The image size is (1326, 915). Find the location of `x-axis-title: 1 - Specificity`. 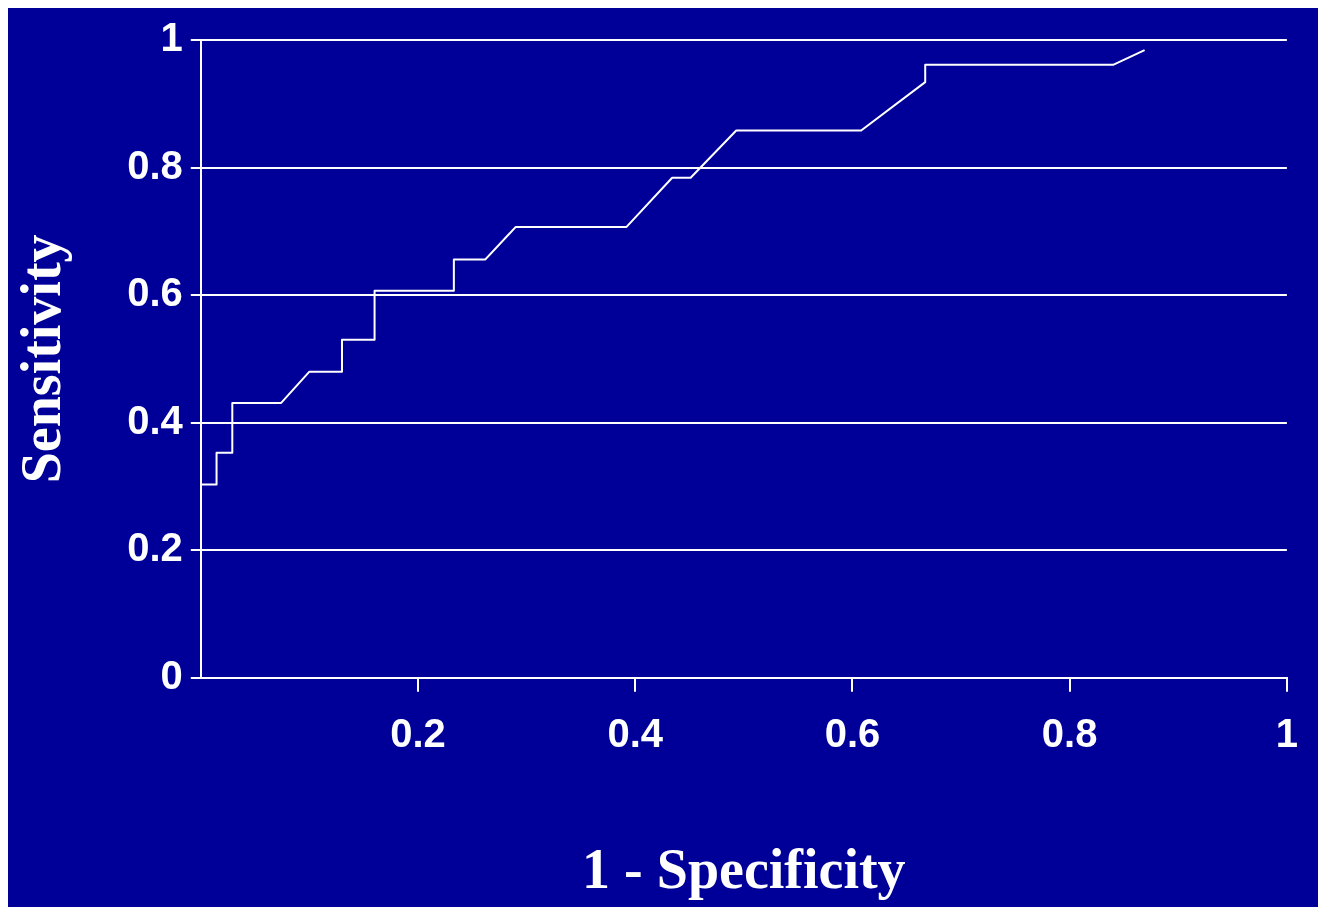

x-axis-title: 1 - Specificity is located at coordinates (744, 868).